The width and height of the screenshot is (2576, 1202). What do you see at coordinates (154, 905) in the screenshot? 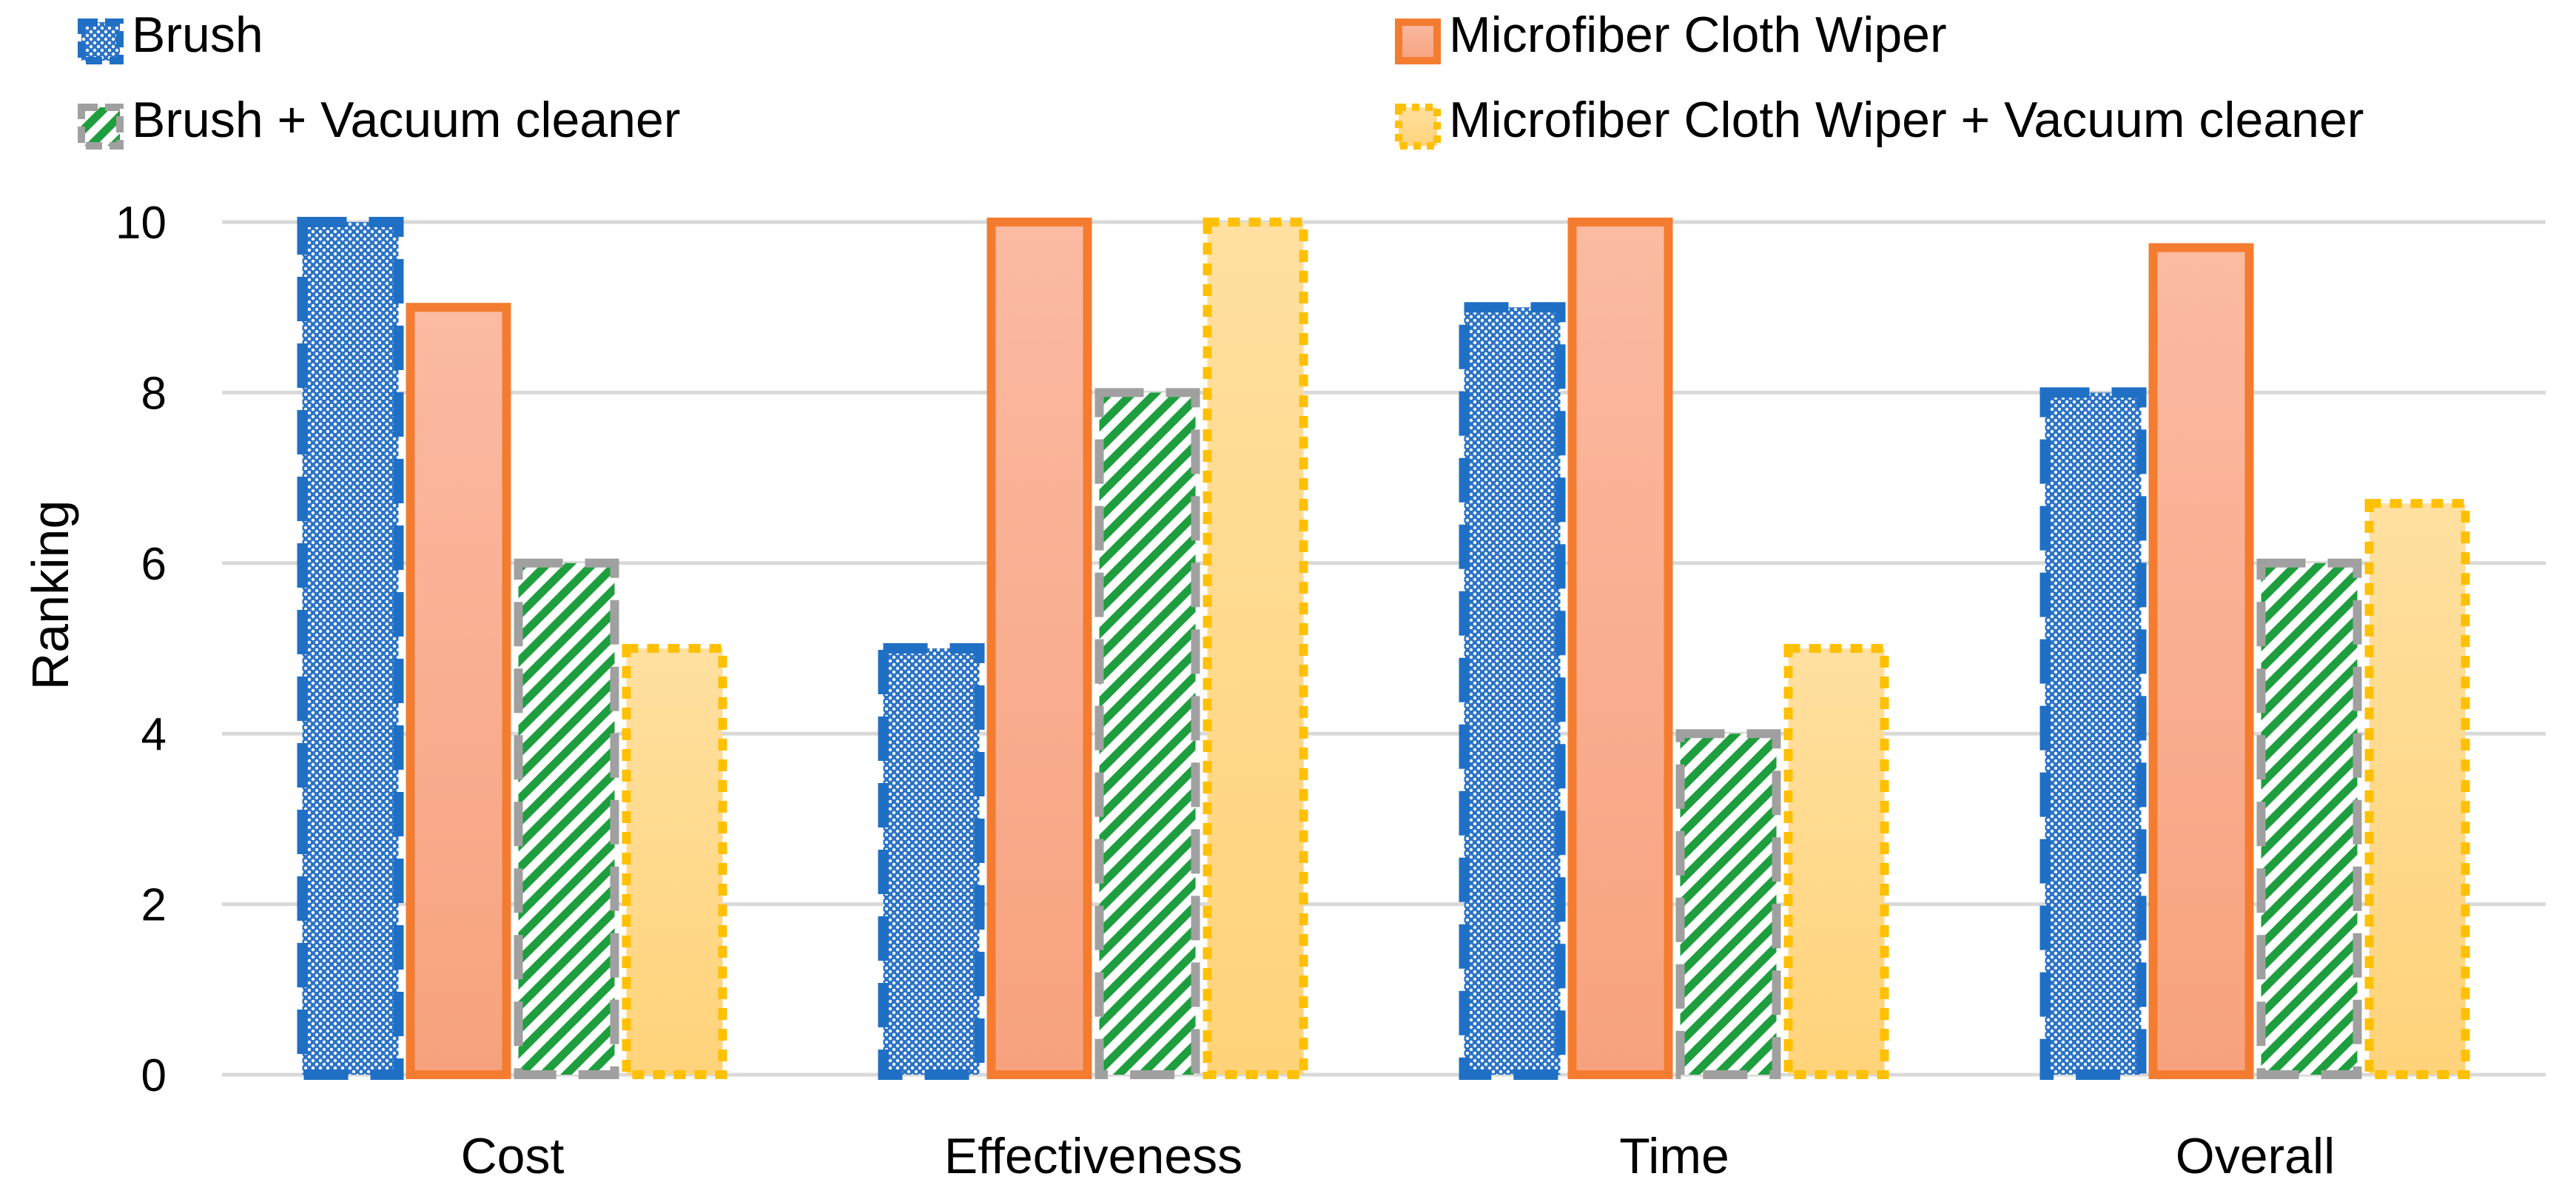
I see `y-tick-label: 2` at bounding box center [154, 905].